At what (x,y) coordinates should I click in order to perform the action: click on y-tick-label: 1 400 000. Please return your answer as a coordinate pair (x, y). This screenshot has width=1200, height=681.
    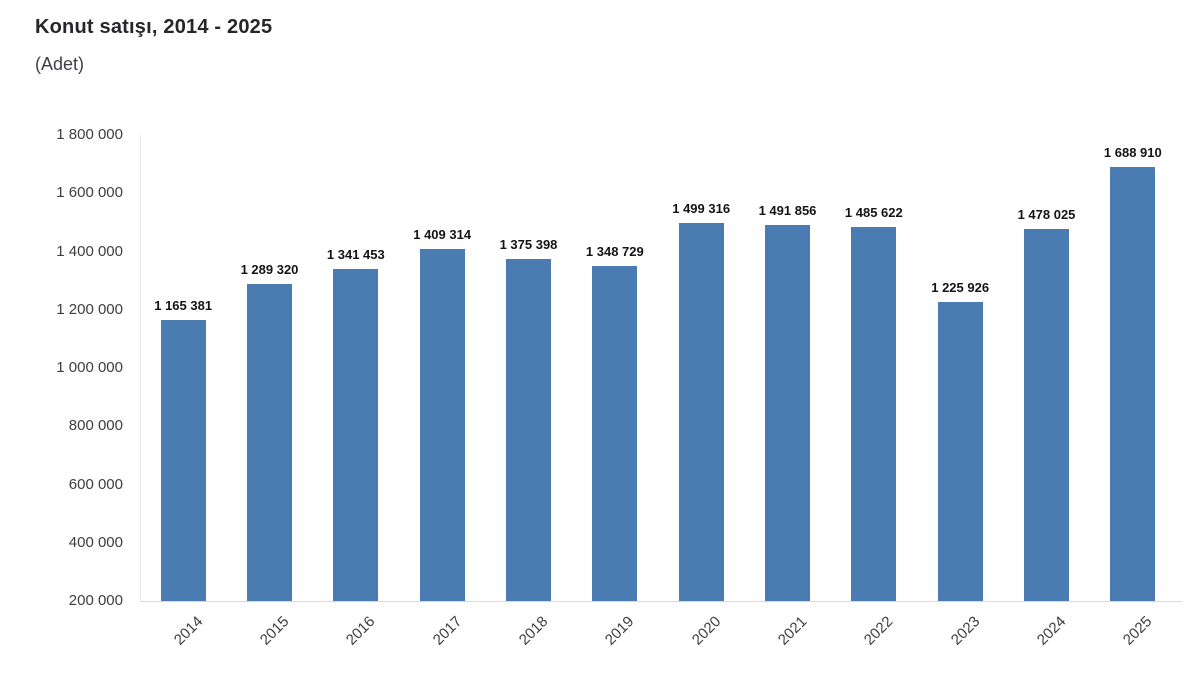
    Looking at the image, I should click on (89, 251).